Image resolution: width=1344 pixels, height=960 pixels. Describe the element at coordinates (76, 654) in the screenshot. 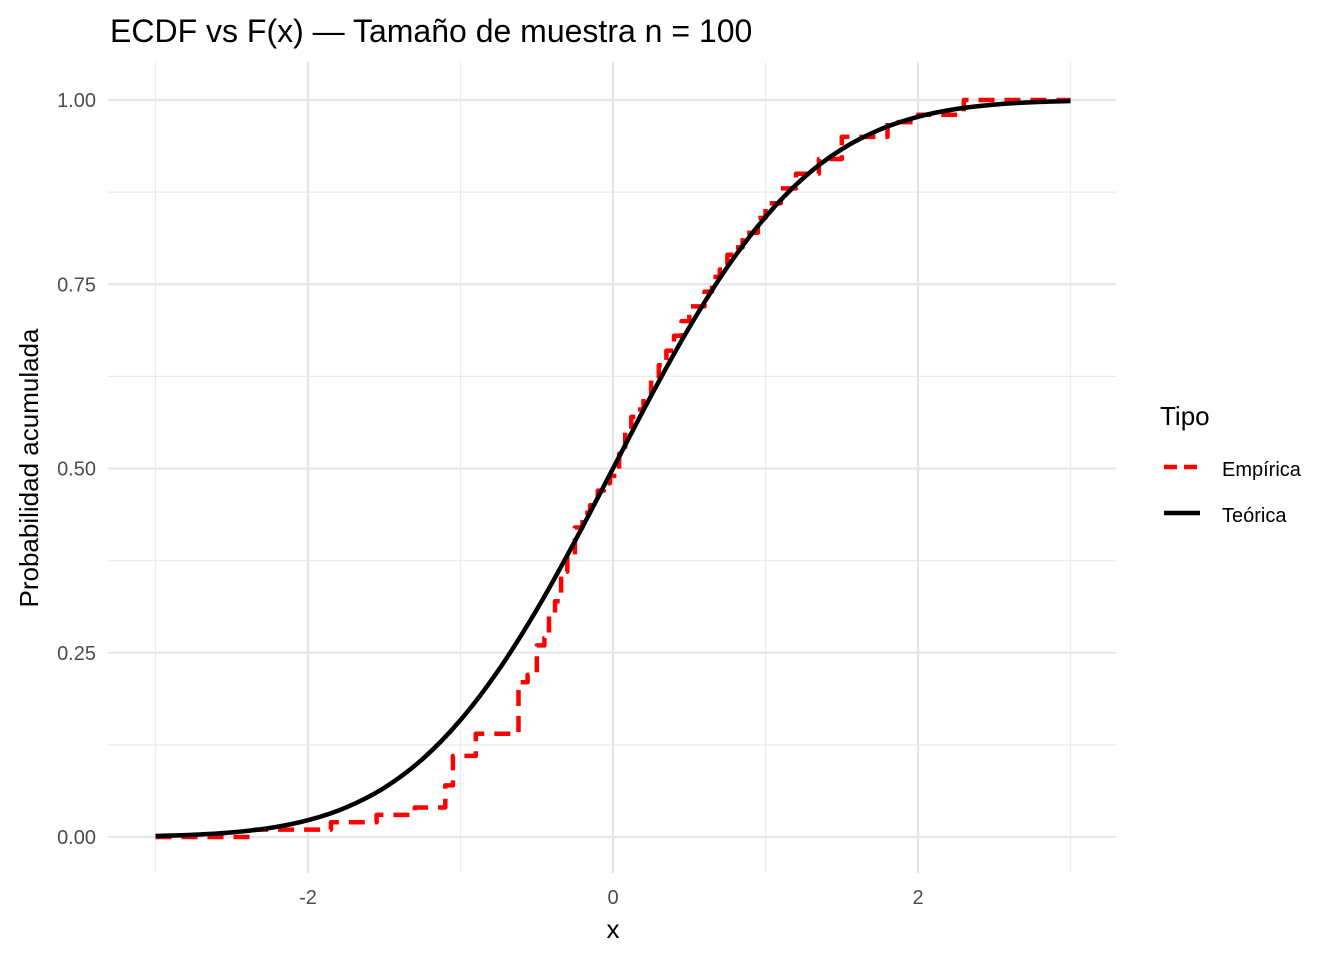

I see `y-tick-label: 0.25` at that location.